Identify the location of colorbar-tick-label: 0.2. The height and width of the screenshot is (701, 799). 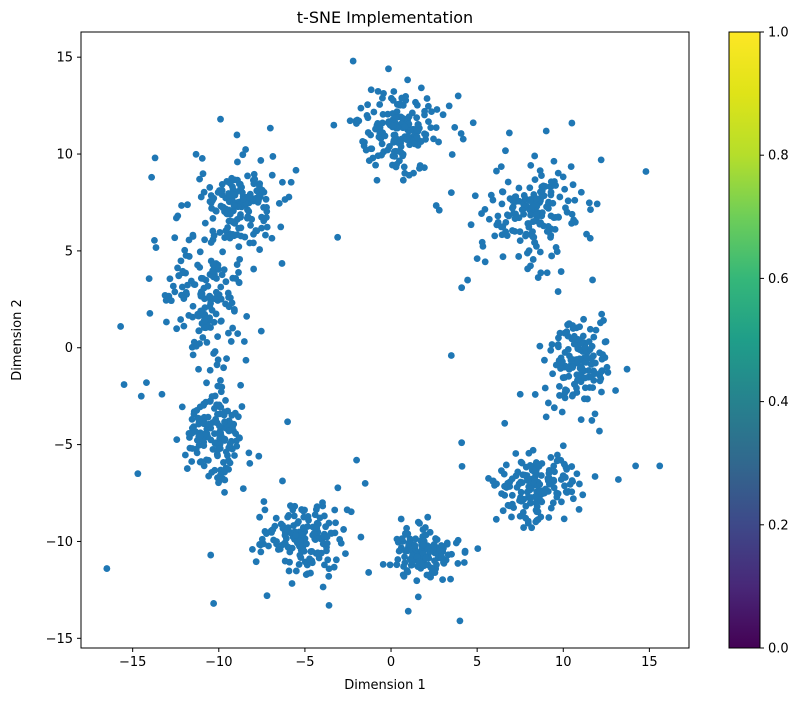
(778, 525).